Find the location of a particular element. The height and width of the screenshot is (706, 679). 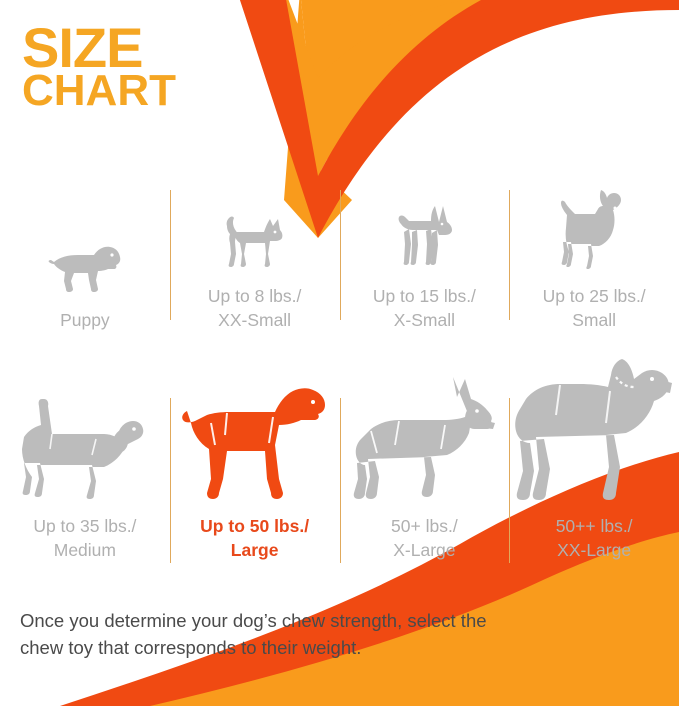

size-cell-puppy: Puppy is located at coordinates (85, 246).